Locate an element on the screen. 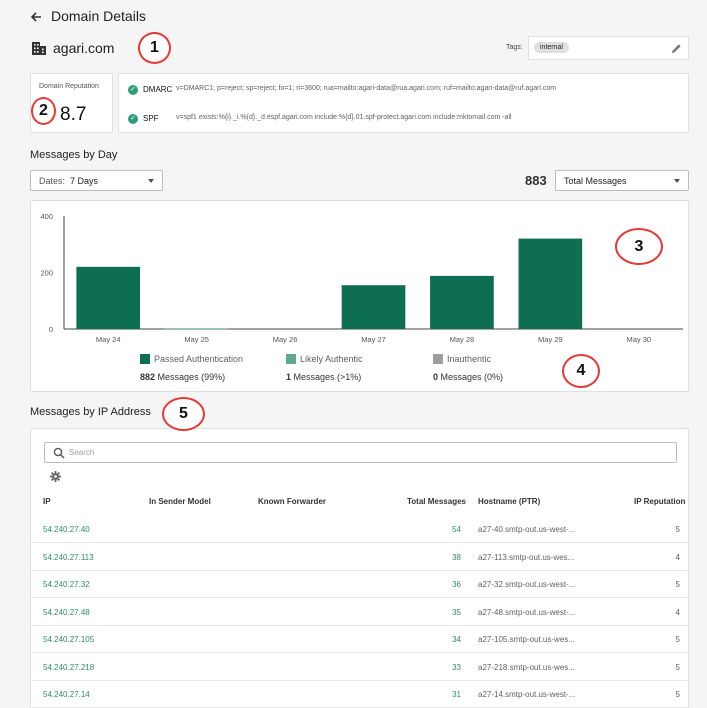 This screenshot has height=708, width=707. ip-cell: 54.240.27.14 is located at coordinates (66, 694).